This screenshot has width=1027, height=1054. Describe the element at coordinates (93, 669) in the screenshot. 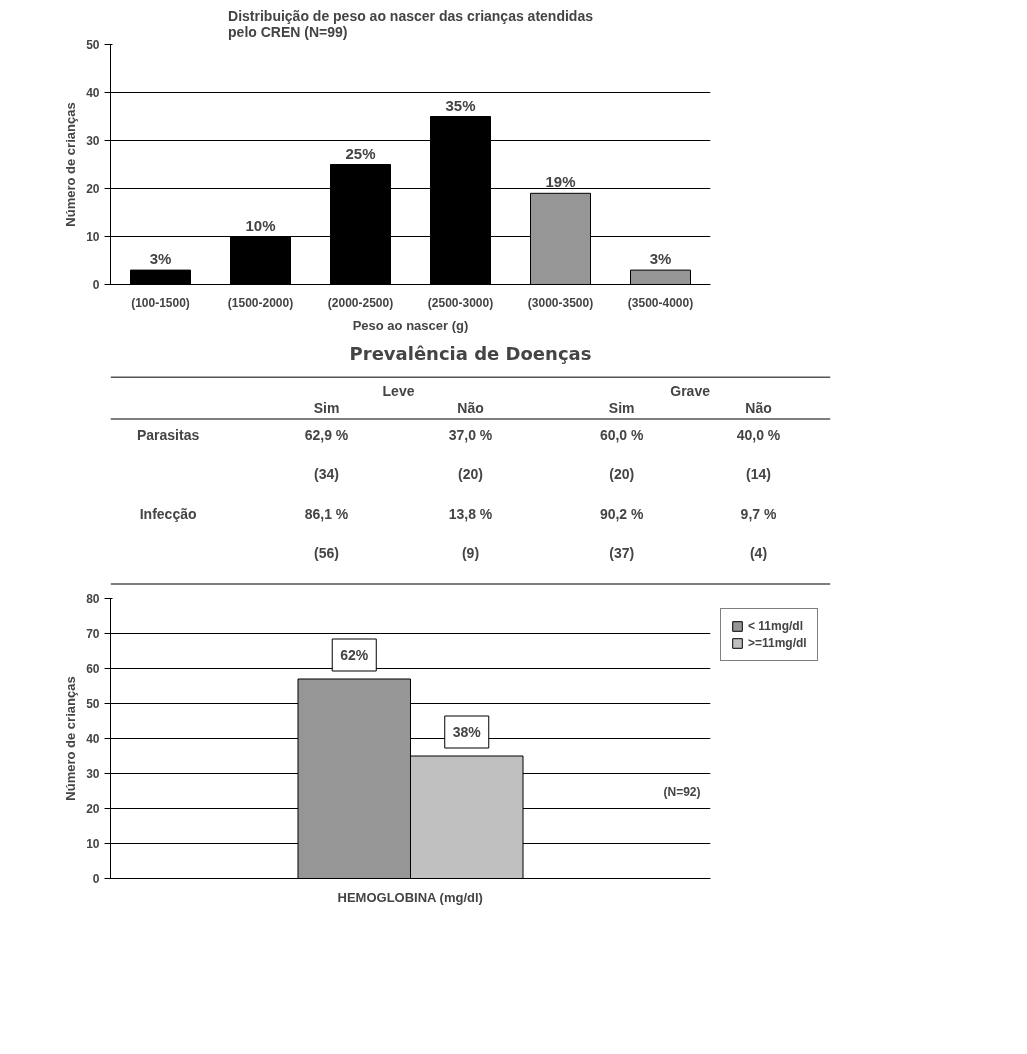

I see `y-tick-label: 60` at that location.